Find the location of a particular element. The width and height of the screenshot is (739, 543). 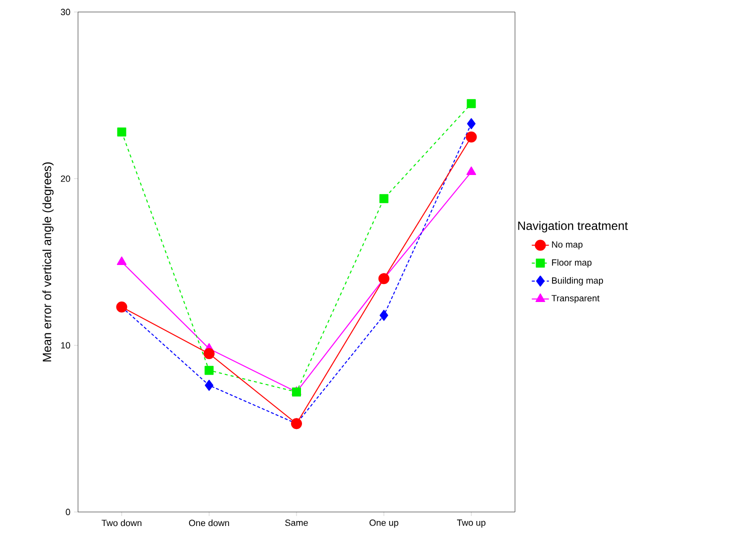

x-tick-label: One up is located at coordinates (384, 524).